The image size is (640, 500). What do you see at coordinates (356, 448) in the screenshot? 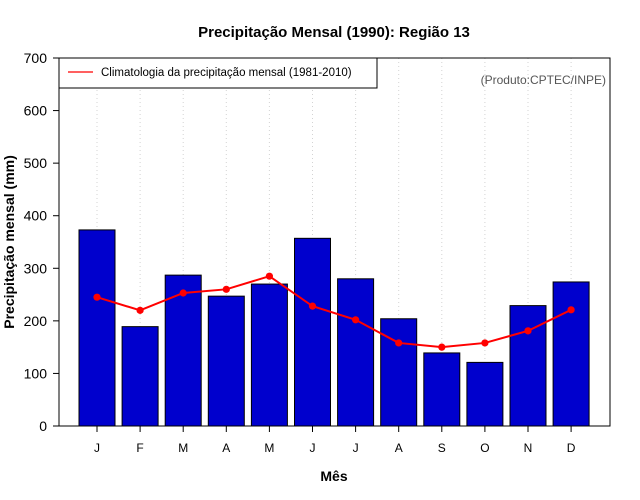
I see `x-tick-label-7: J` at bounding box center [356, 448].